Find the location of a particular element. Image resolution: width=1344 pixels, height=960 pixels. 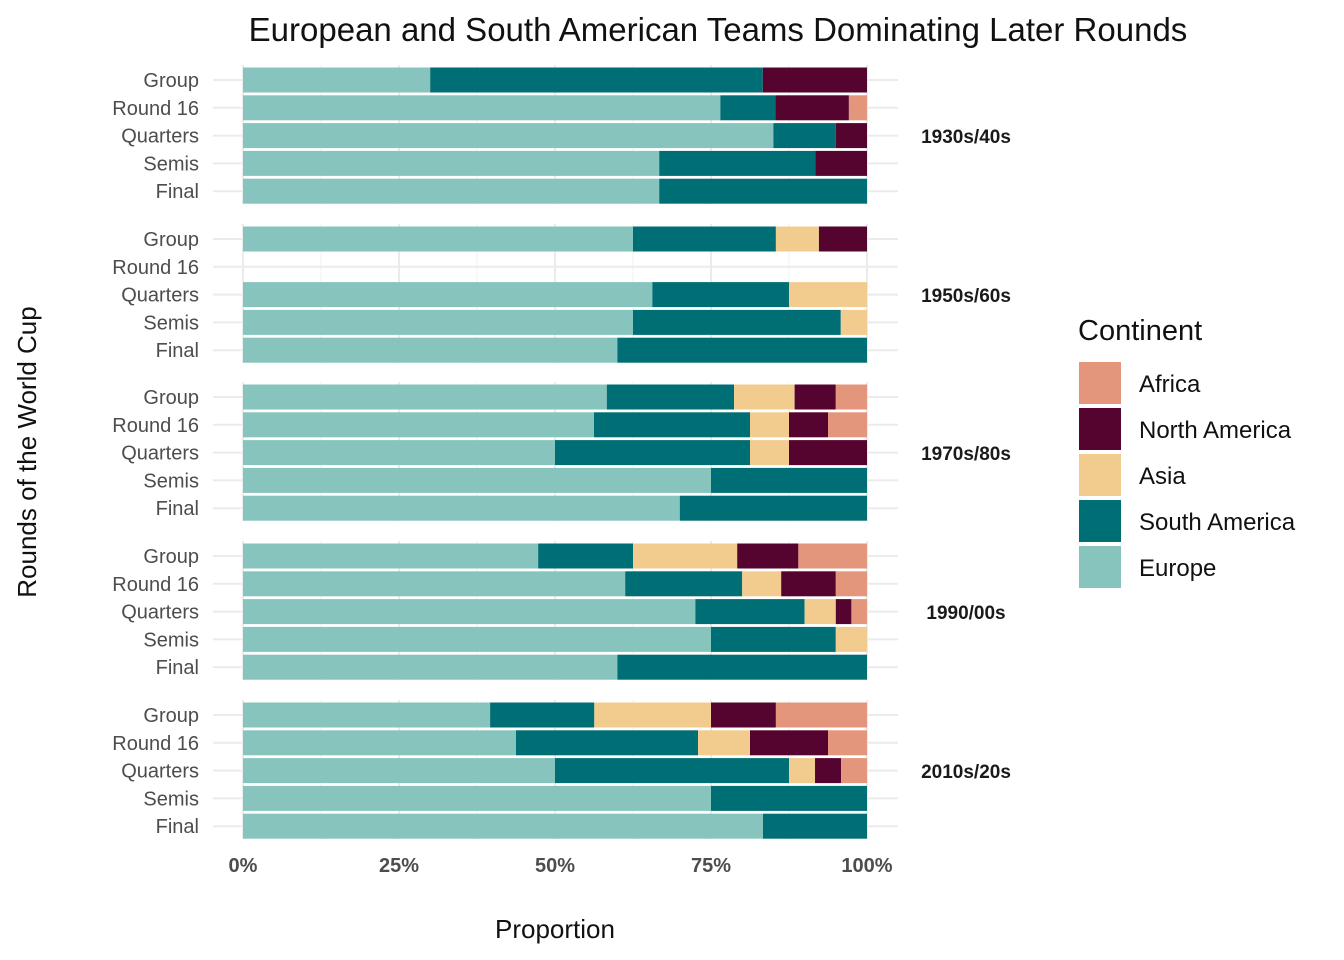

legend-key-north-america is located at coordinates (1100, 429).